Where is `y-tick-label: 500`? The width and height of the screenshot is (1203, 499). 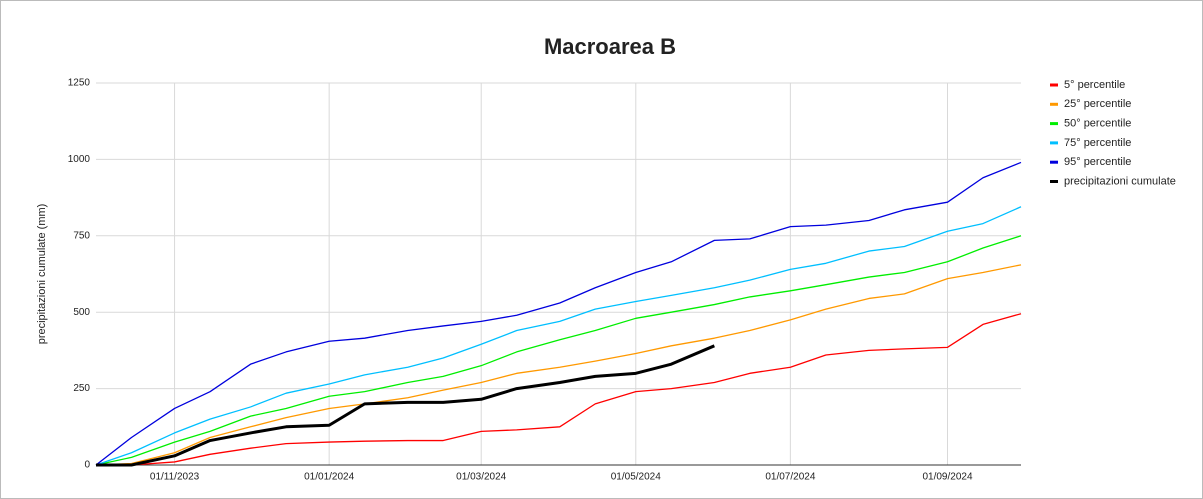 y-tick-label: 500 is located at coordinates (81, 312).